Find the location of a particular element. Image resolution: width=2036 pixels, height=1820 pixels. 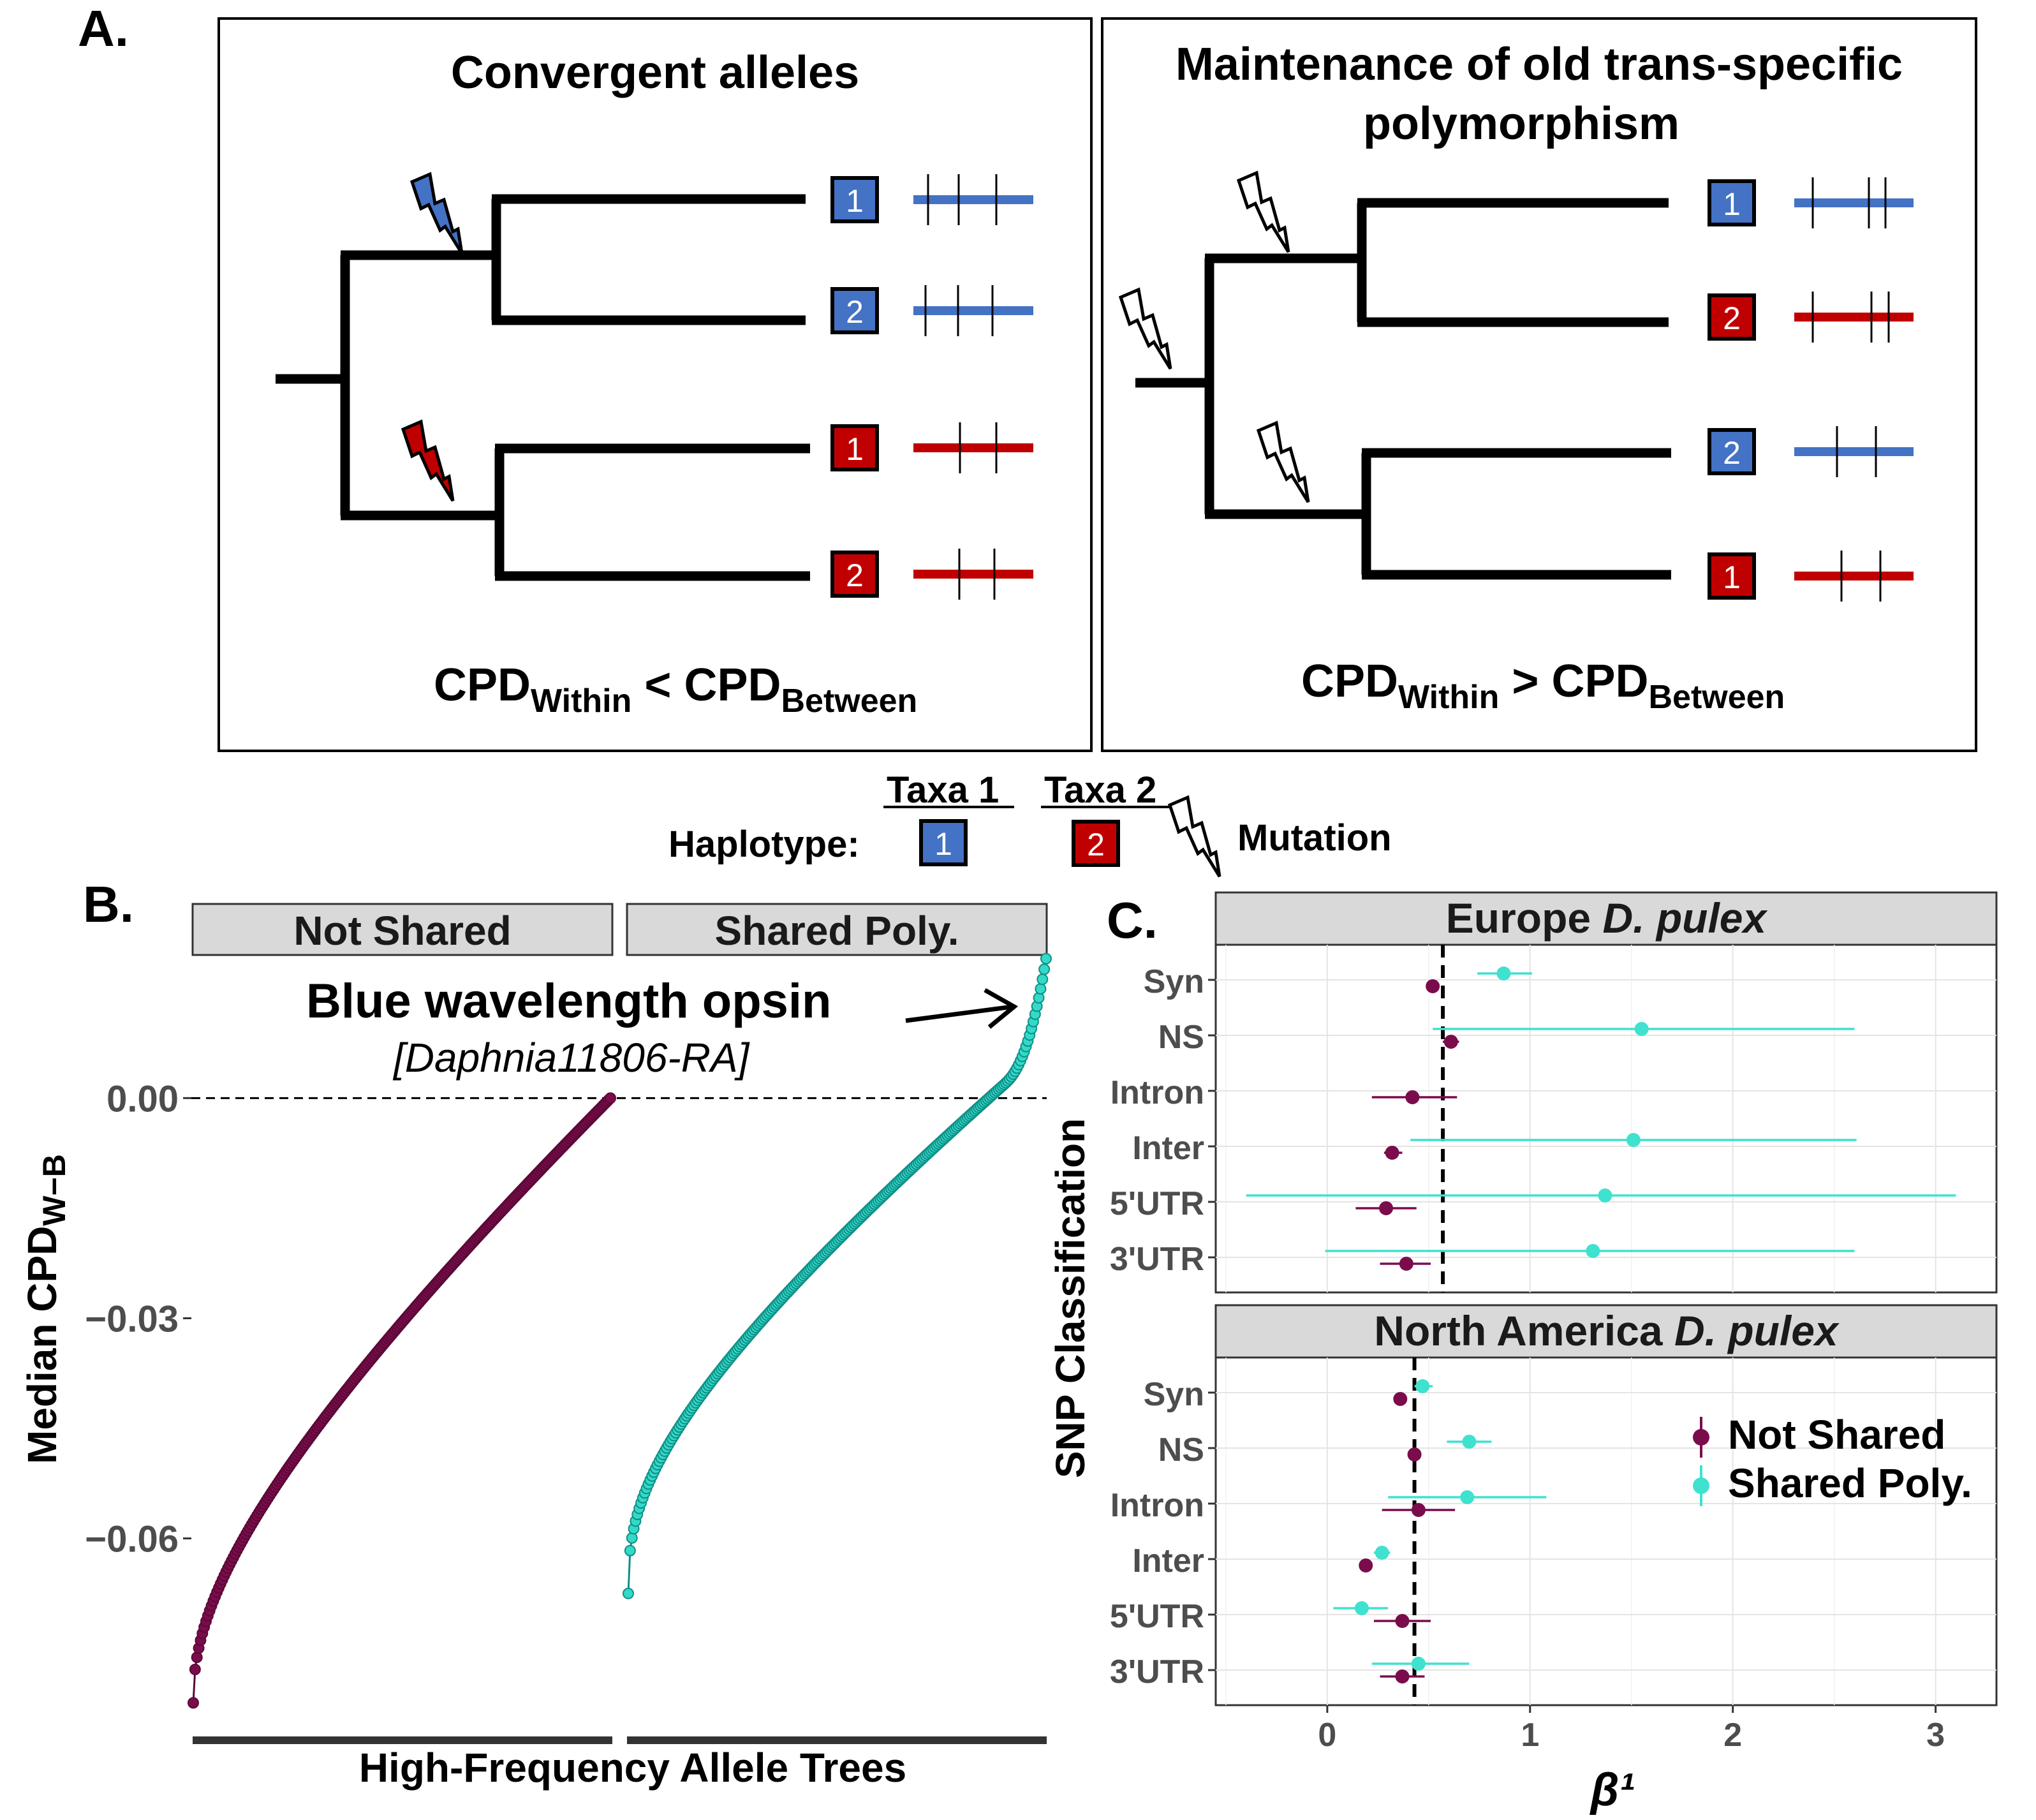

x-tick-label: 3 is located at coordinates (1935, 1735).